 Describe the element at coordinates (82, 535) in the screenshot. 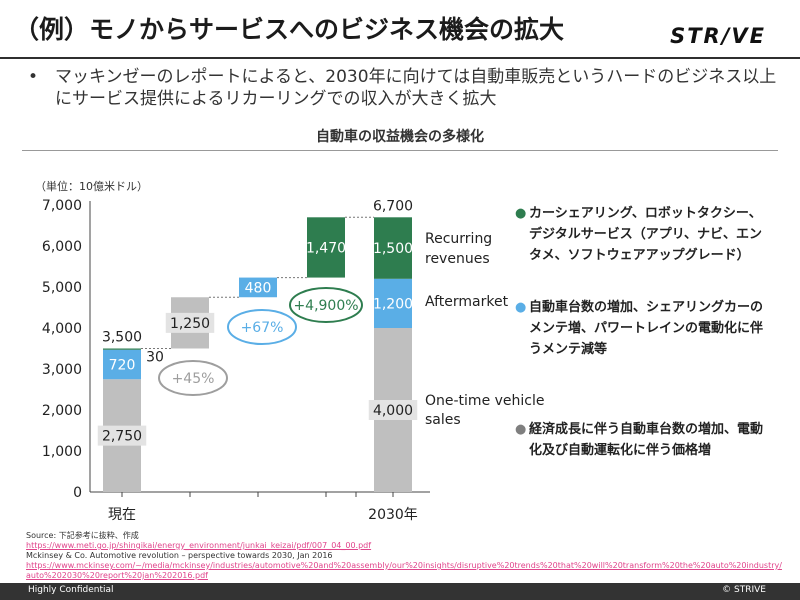

I see `source-line-1: Source: 下記参考に抜粋、作成` at that location.